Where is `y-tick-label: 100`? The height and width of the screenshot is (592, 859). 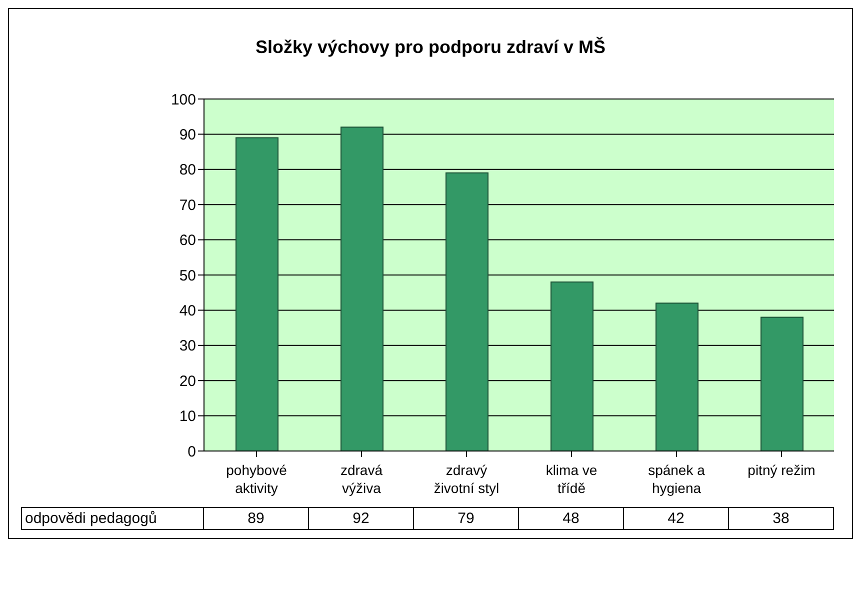 y-tick-label: 100 is located at coordinates (183, 99).